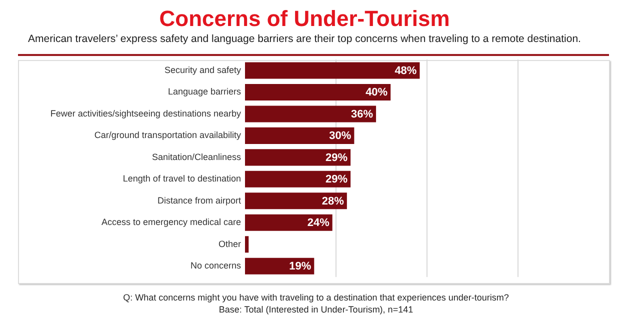  Describe the element at coordinates (146, 113) in the screenshot. I see `y-tick-label: Fewer activities/sightseeing destinations nearby` at that location.